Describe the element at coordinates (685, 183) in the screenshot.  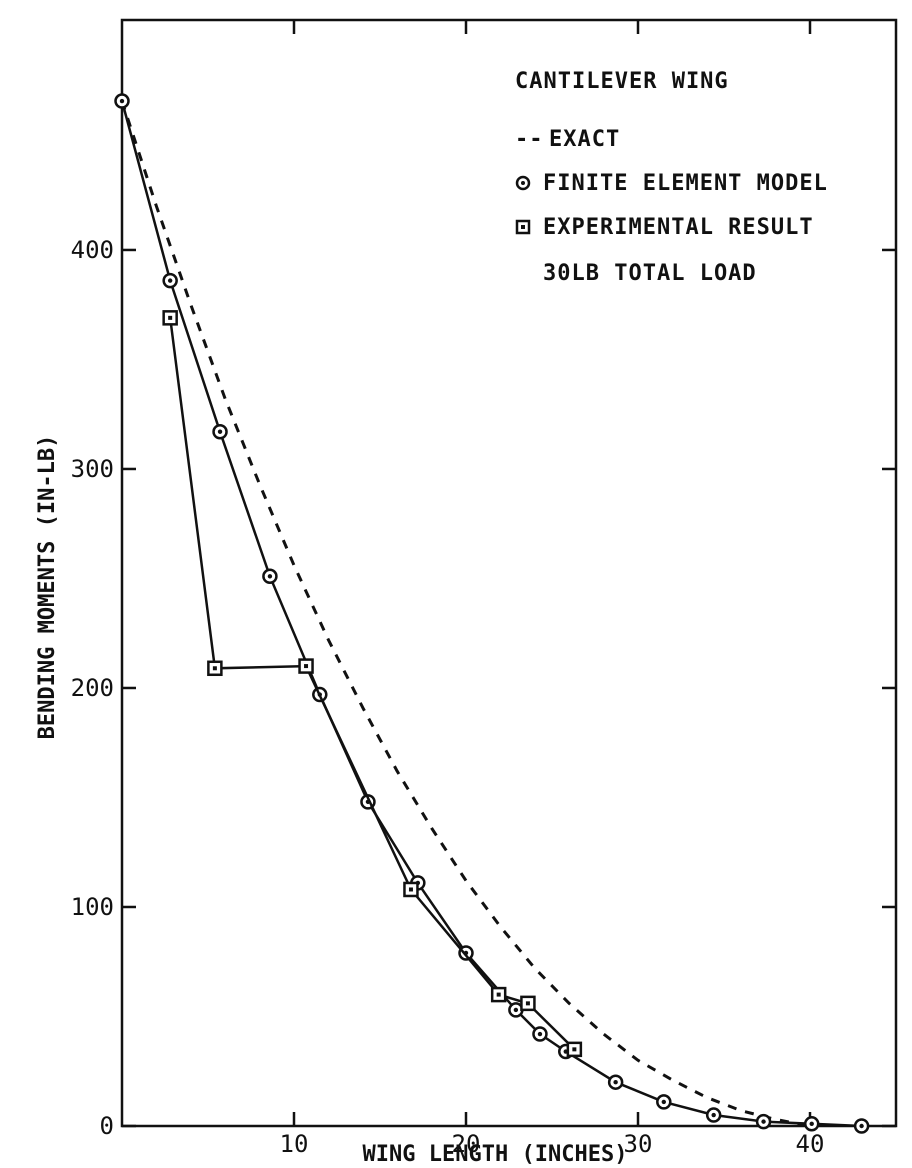
I see `legend-entry-label: FINITE ELEMENT MODEL` at that location.